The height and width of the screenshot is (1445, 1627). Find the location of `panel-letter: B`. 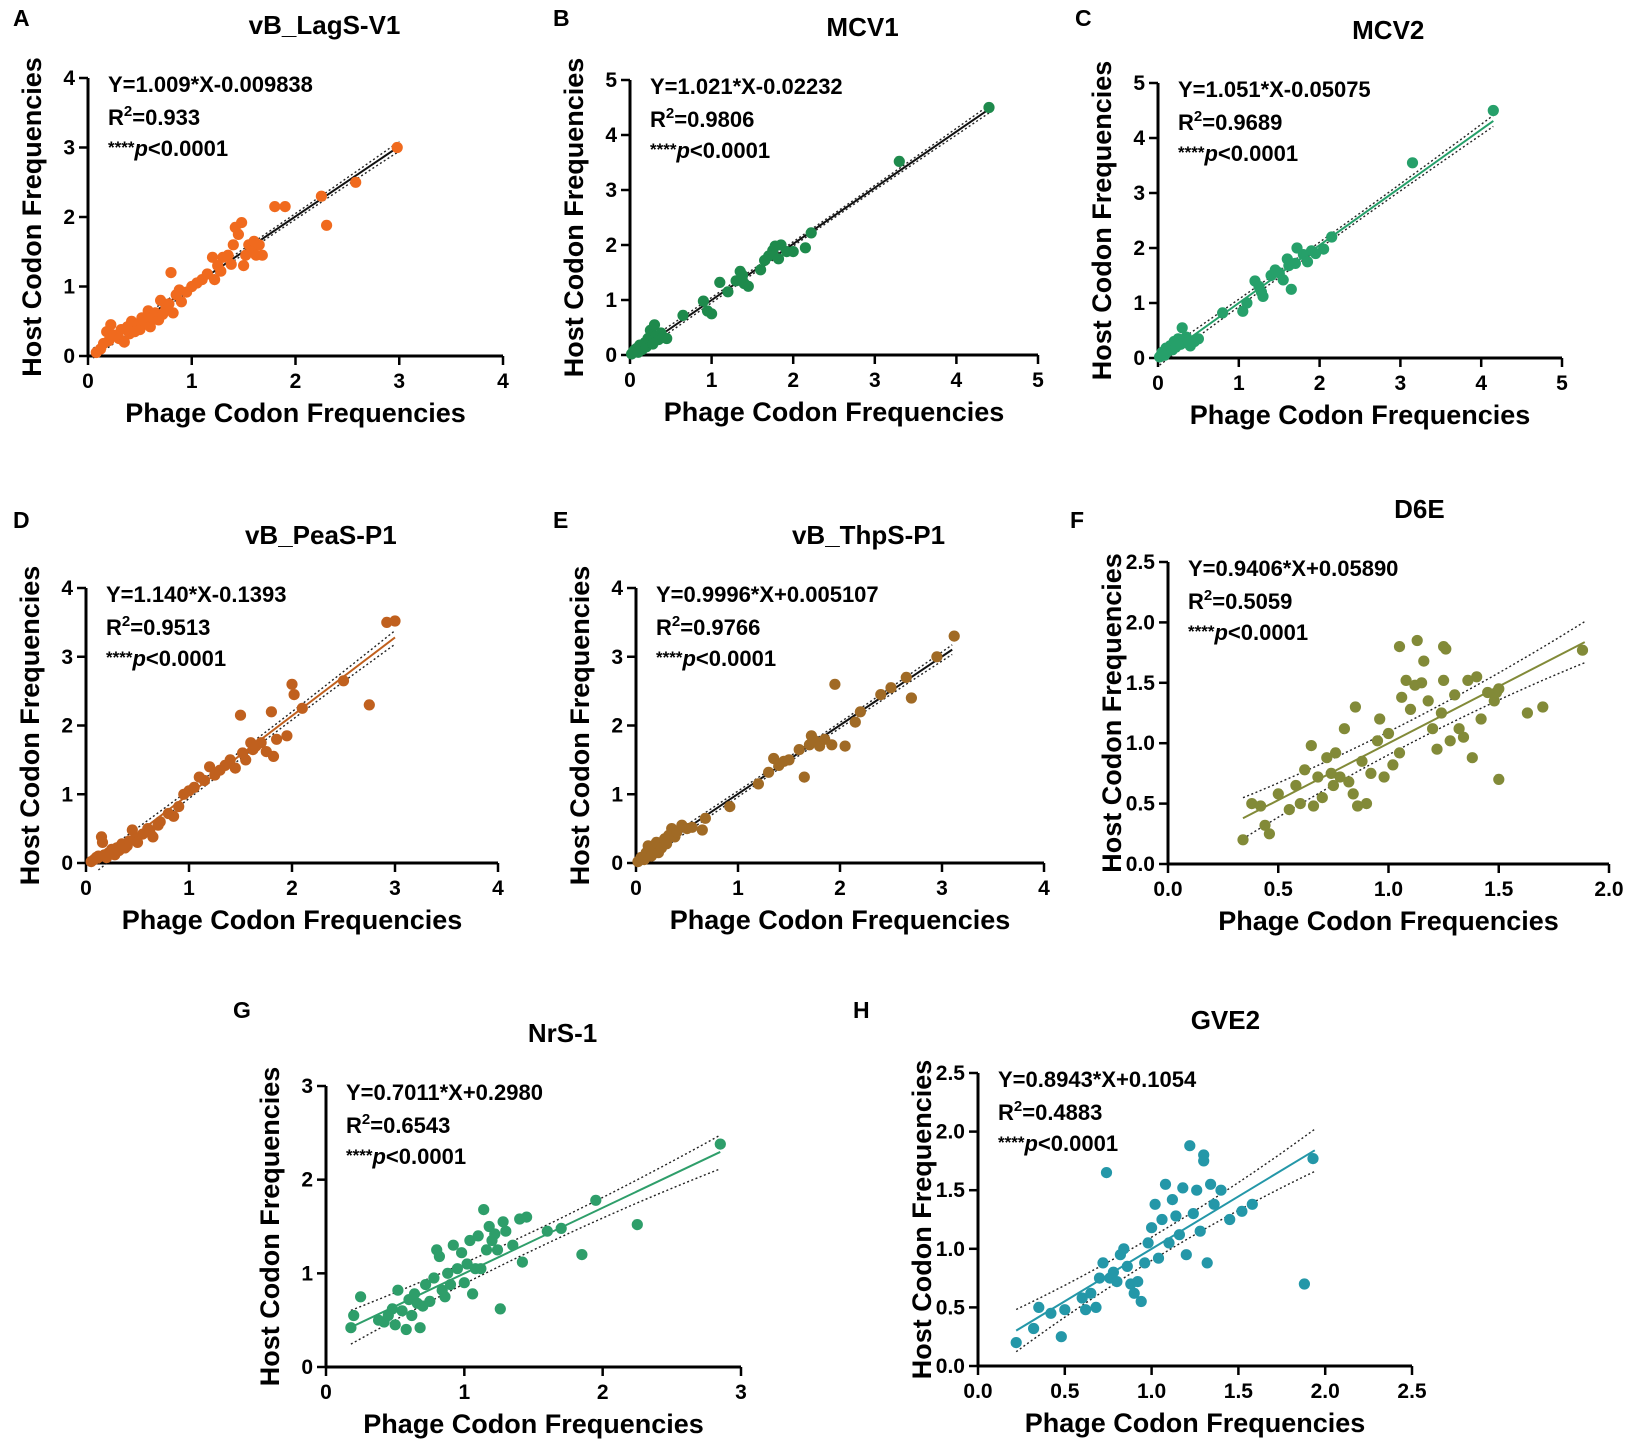

panel-letter: B is located at coordinates (561, 18).